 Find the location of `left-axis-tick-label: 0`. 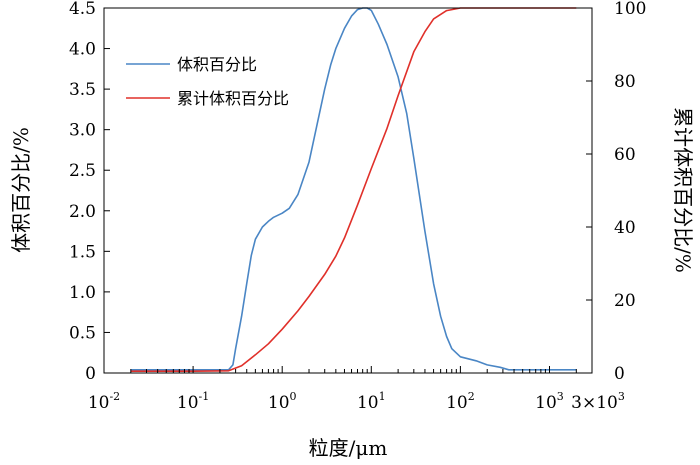

left-axis-tick-label: 0 is located at coordinates (90, 374).